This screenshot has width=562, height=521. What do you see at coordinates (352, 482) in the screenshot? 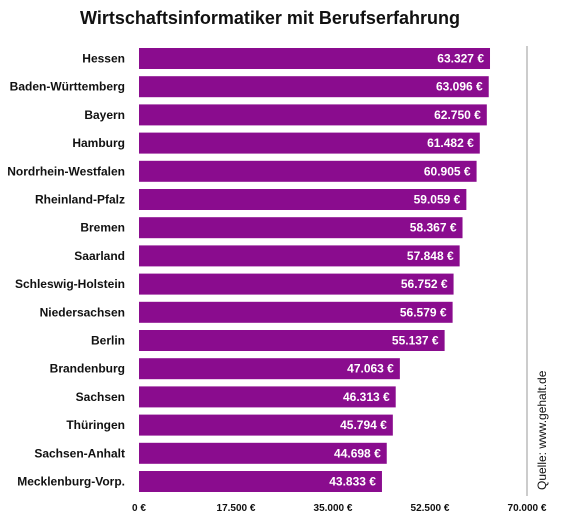
I see `value-label: 43.833 €` at bounding box center [352, 482].